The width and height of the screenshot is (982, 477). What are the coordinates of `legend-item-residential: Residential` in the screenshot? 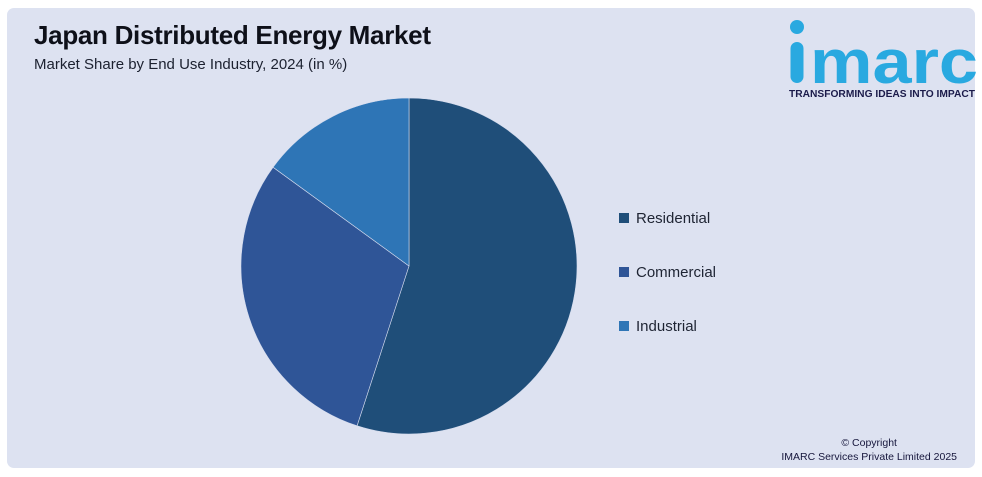 It's located at (667, 218).